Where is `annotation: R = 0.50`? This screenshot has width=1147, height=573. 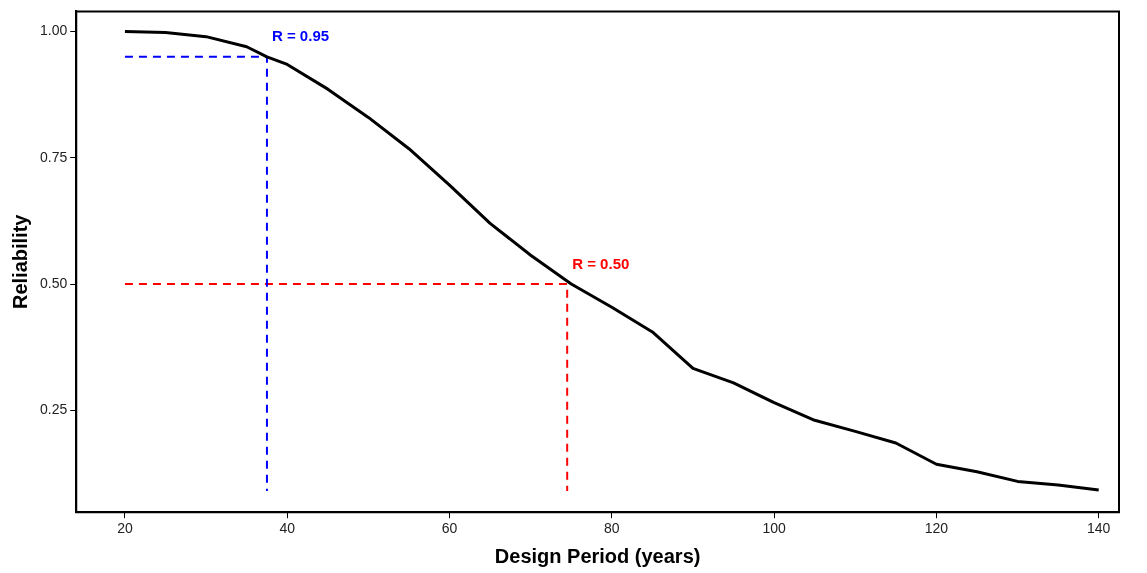 annotation: R = 0.50 is located at coordinates (601, 263).